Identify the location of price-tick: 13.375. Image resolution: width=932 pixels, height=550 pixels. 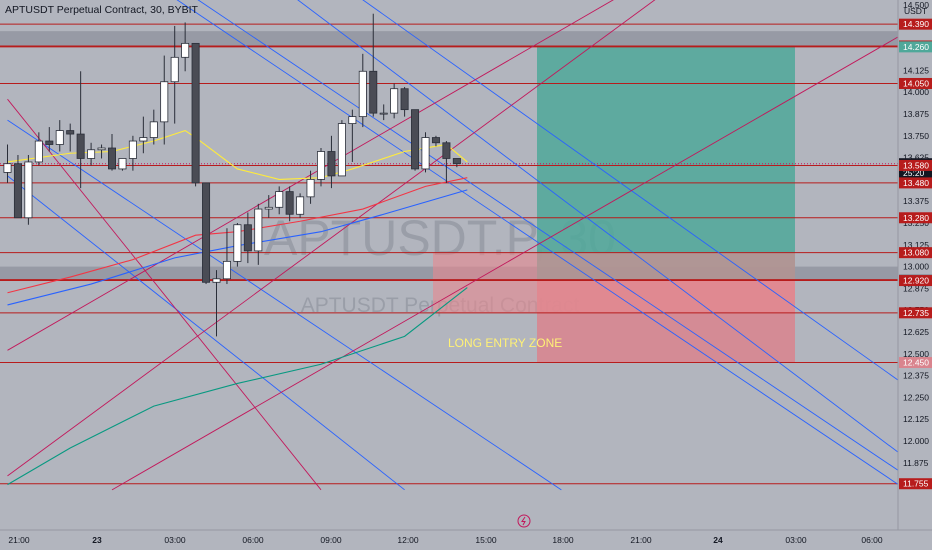
(916, 201).